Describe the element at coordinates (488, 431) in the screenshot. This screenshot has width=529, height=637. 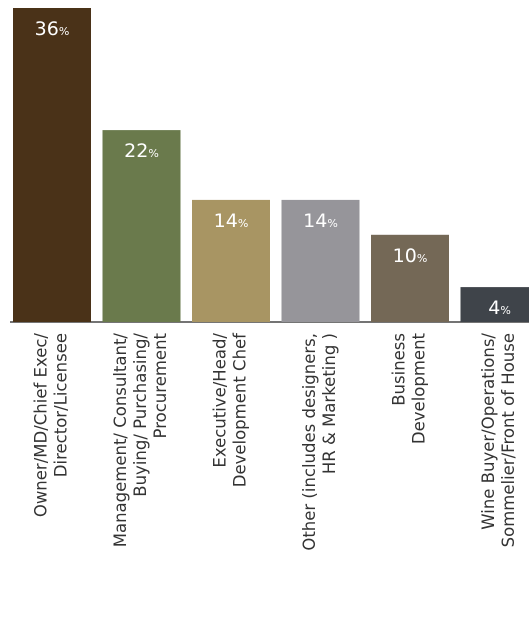
I see `category-label-line: Wine Buyer/Operations/` at that location.